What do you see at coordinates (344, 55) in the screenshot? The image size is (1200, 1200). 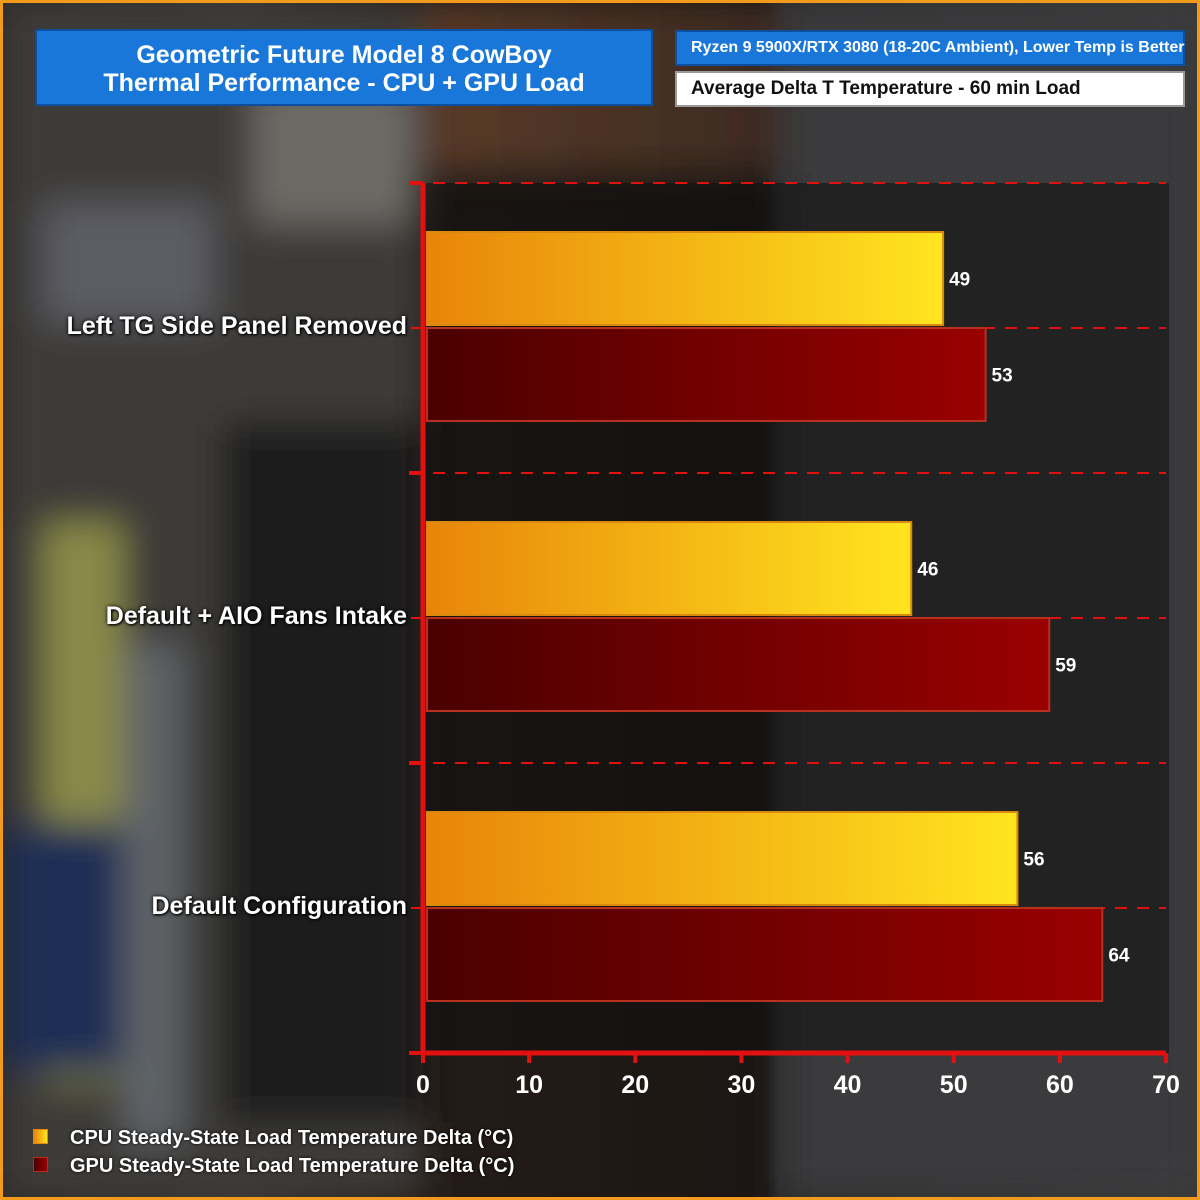 I see `chart-title-line1: Geometric Future Model 8 CowBoy` at bounding box center [344, 55].